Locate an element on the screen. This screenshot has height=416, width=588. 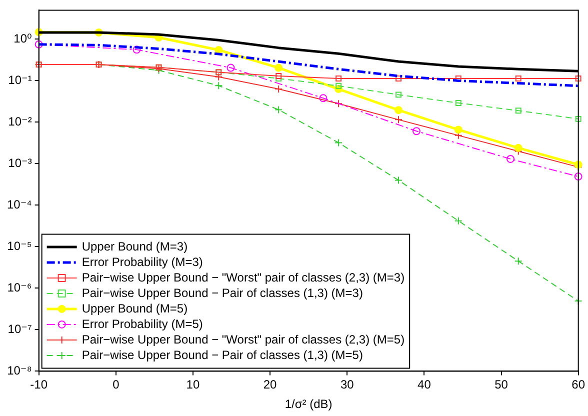
y-tick-label: 10⁻⁴ is located at coordinates (19, 205).